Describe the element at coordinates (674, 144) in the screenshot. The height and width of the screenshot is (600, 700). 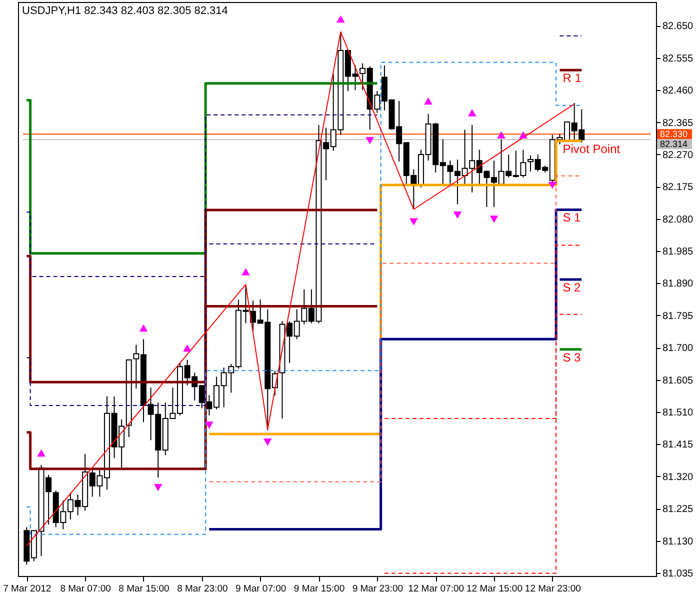
I see `ref-line-label: 82.314` at that location.